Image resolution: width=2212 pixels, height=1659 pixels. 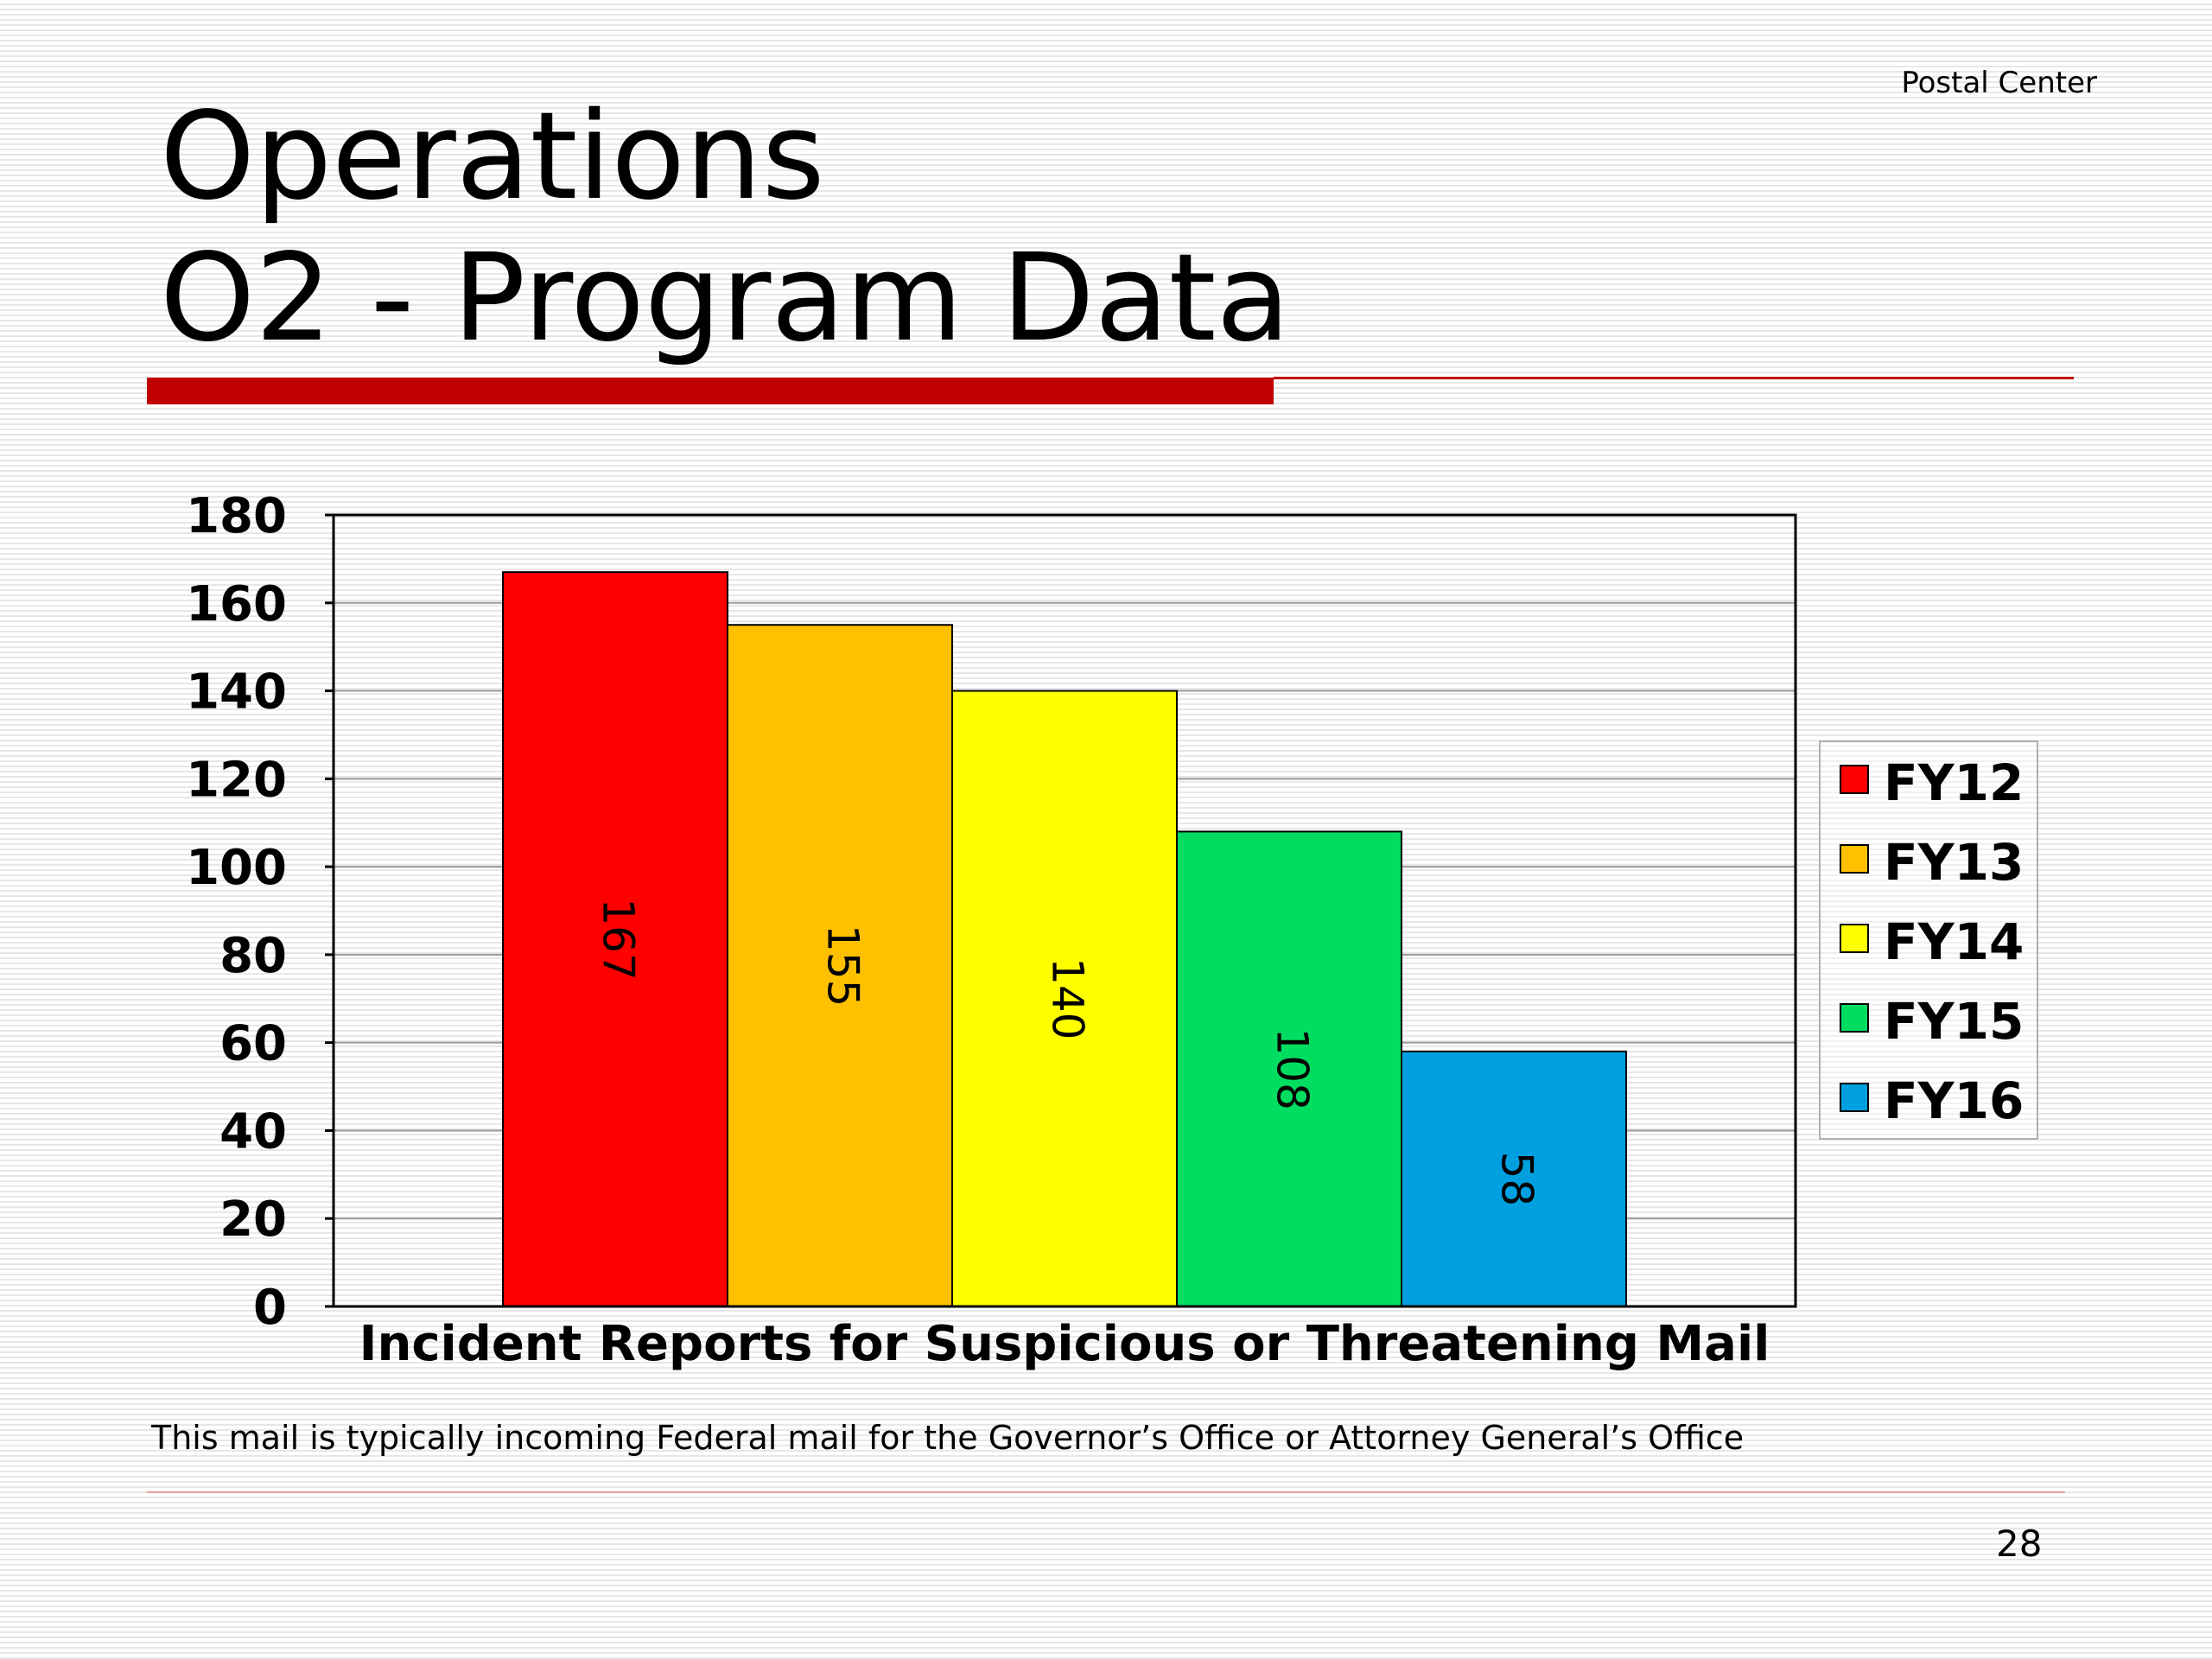 I want to click on bar-fy14, so click(x=1064, y=998).